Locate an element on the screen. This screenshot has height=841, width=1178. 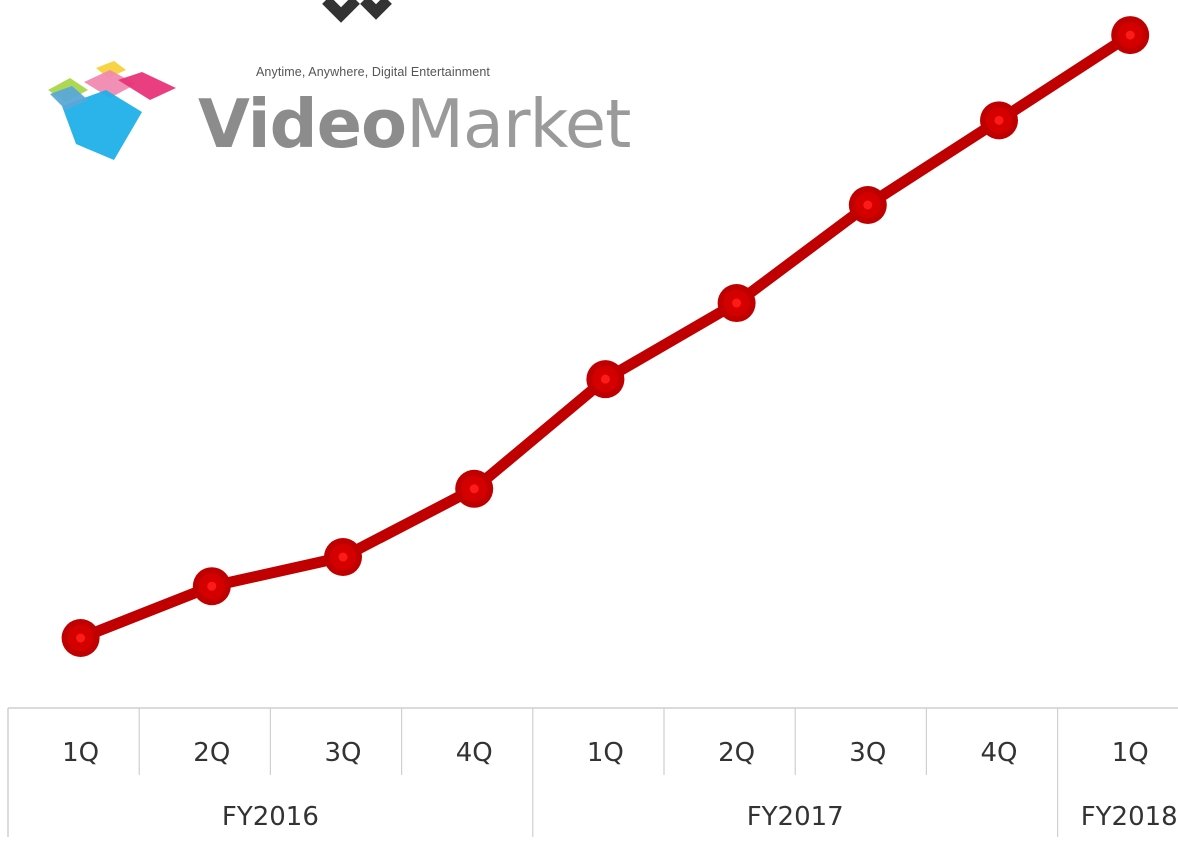
brand-name-light: Market is located at coordinates (518, 124).